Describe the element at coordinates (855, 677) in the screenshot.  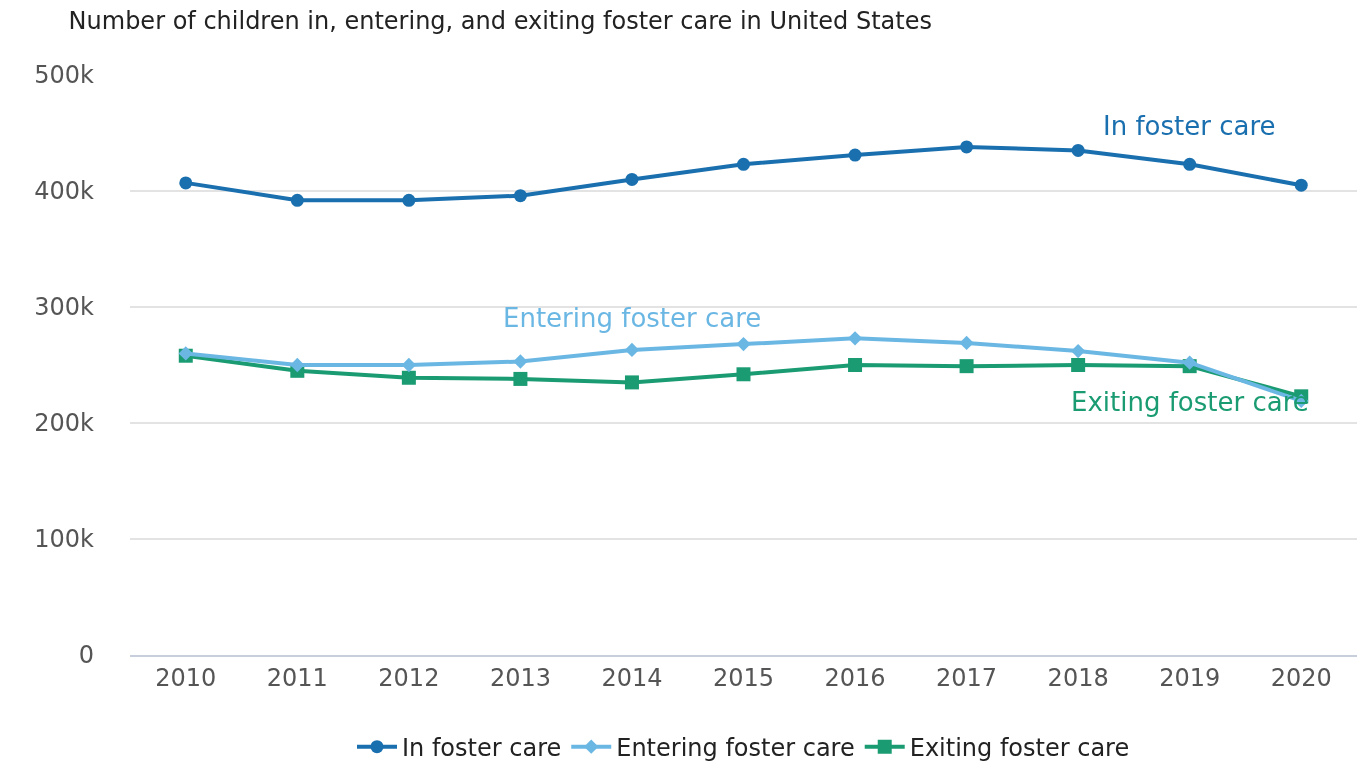
I see `x-tick-label: 2016` at that location.